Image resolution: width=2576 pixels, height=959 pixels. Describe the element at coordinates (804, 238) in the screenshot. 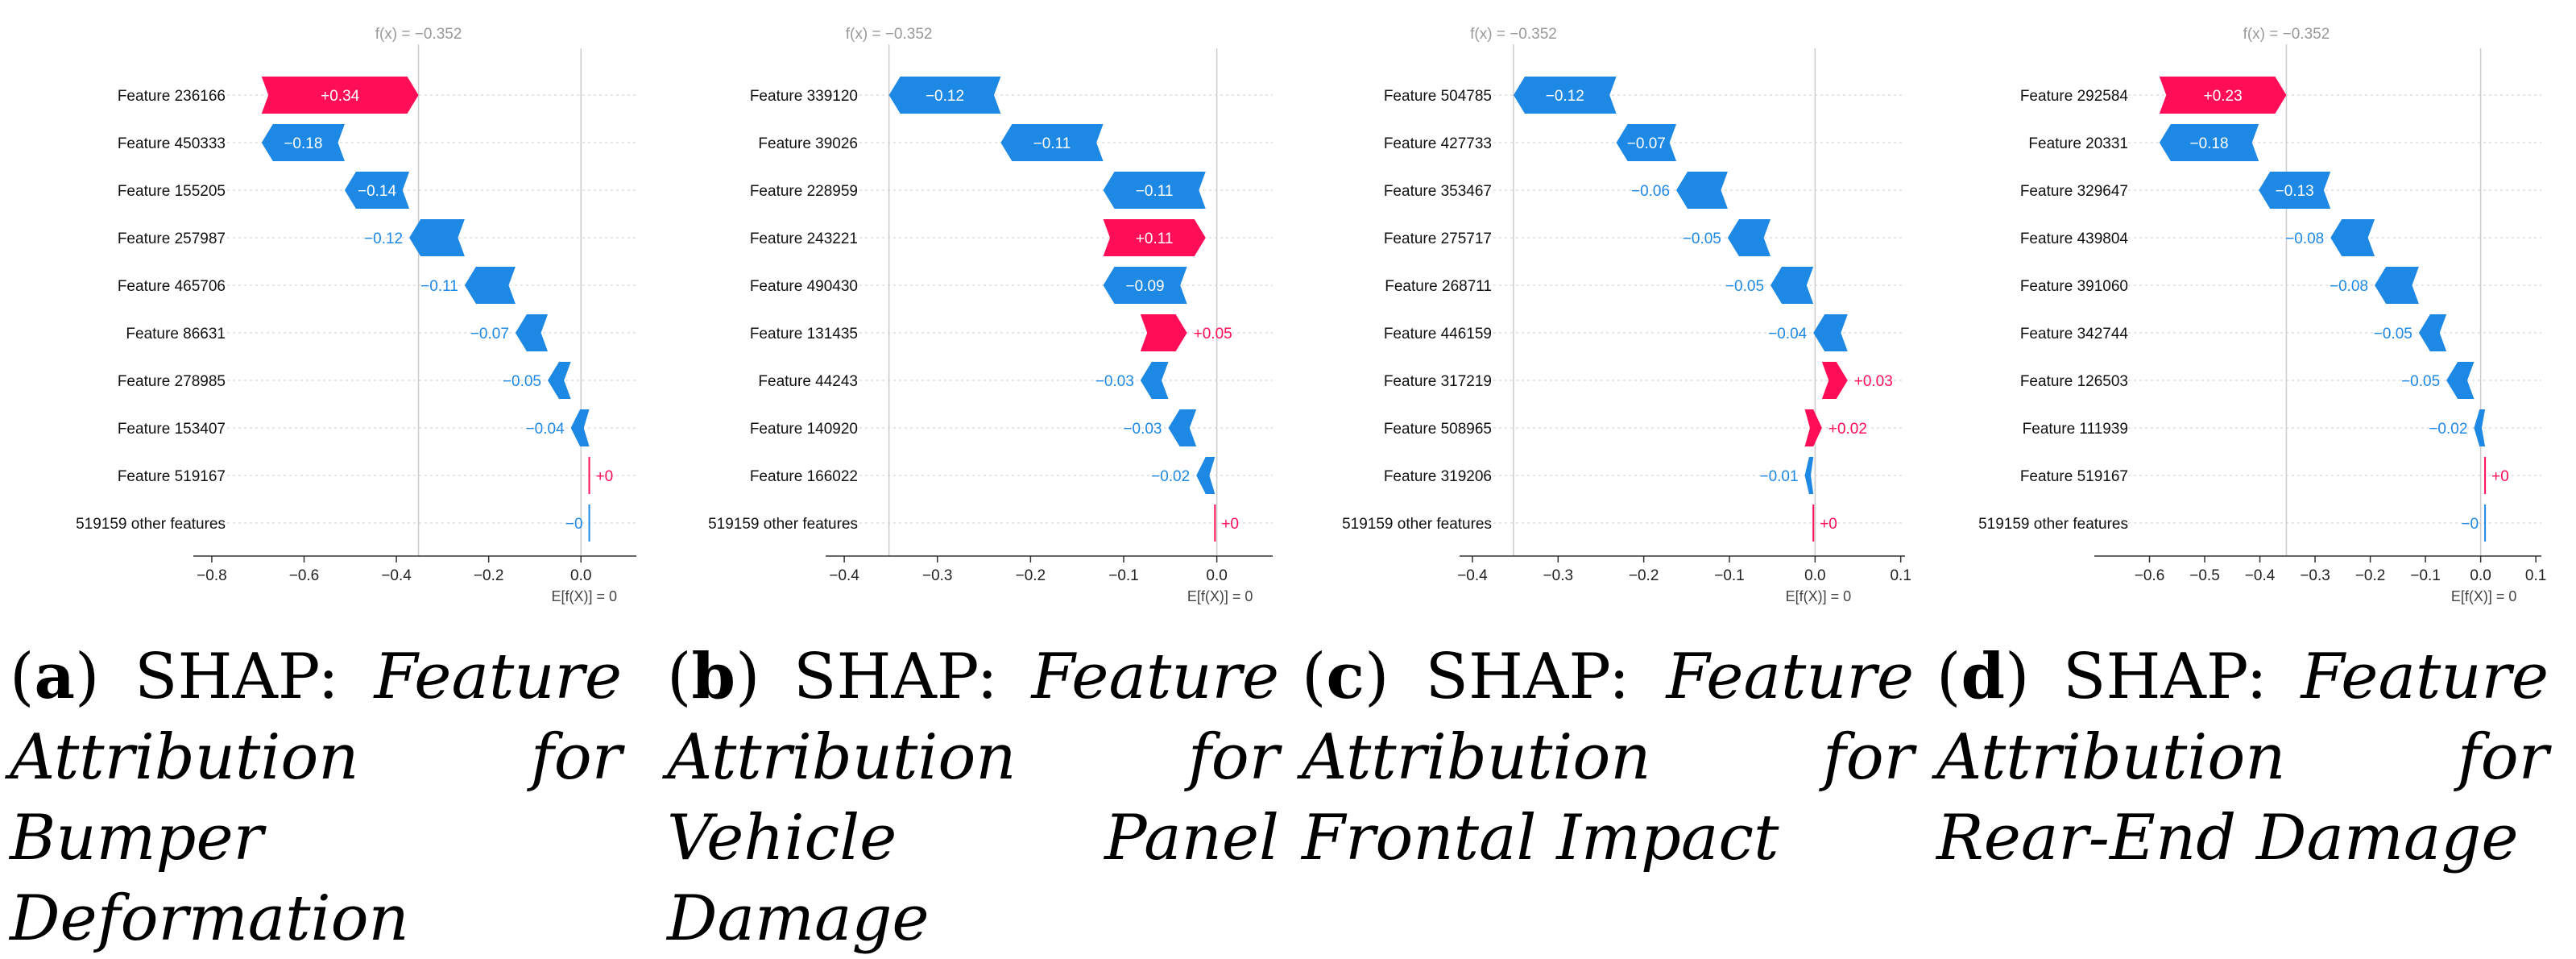

I see `feature-name: Feature 243221` at that location.